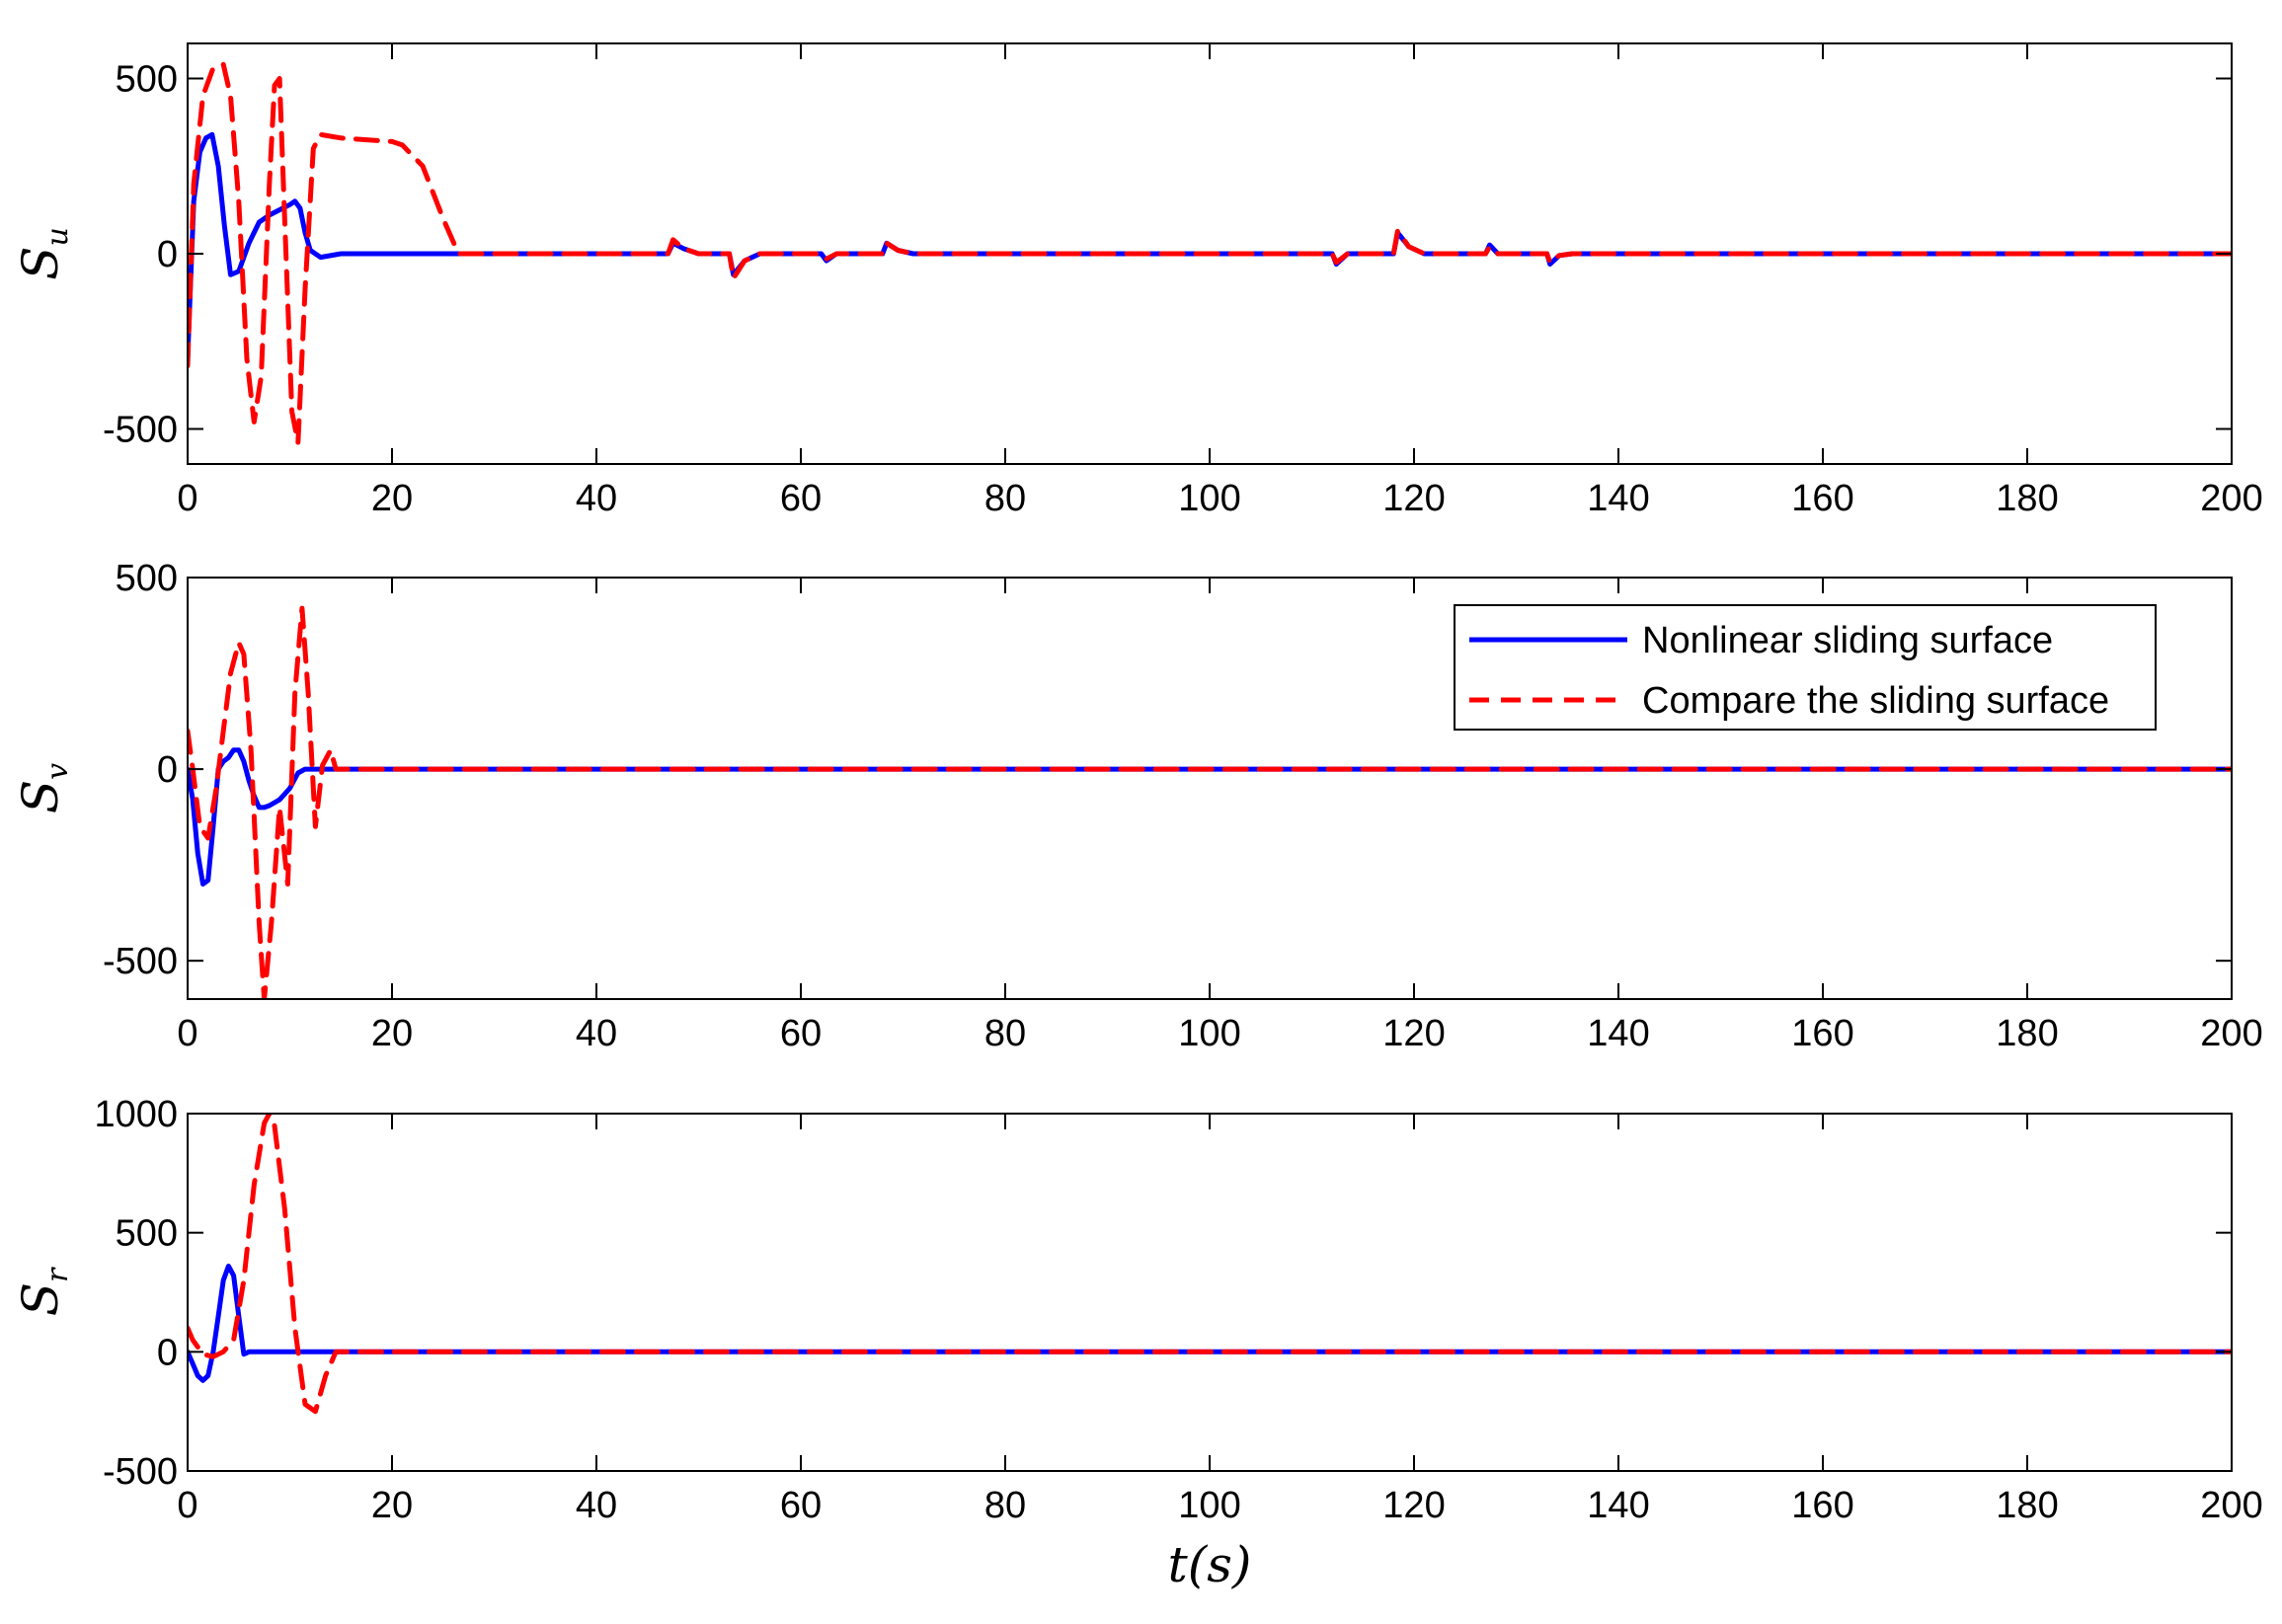 The image size is (2282, 1624). Describe the element at coordinates (1847, 641) in the screenshot. I see `legend-label-nonlinear: Nonlinear sliding surface` at that location.